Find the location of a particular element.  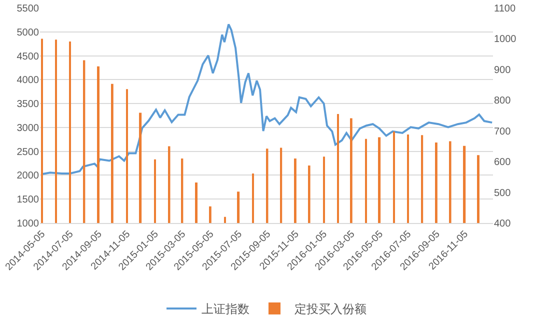

y-tick-label: 2000 is located at coordinates (28, 176).